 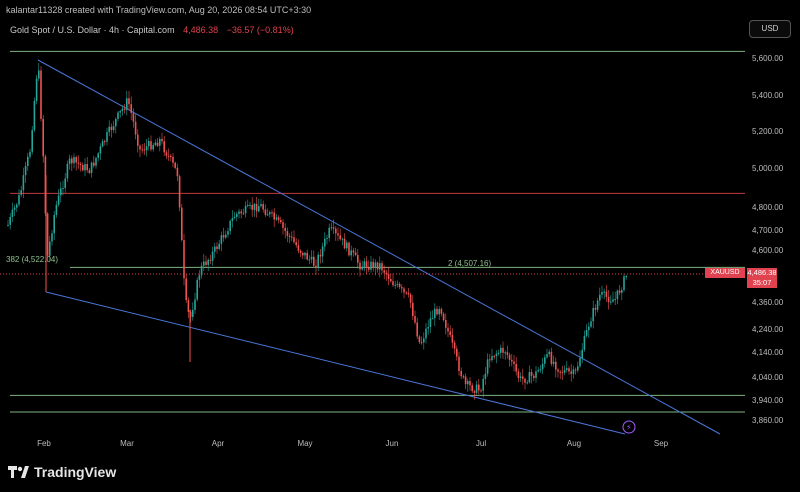 I want to click on fib-label-right: 2 (4,507.16), so click(x=469, y=263).